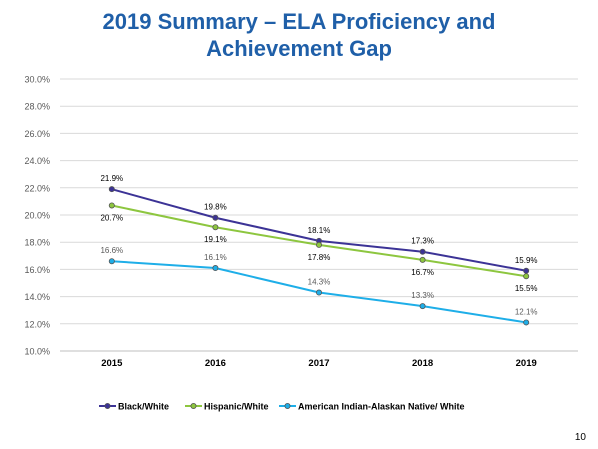 Image resolution: width=598 pixels, height=449 pixels. What do you see at coordinates (37, 243) in the screenshot?
I see `y-tick-label: 18.0%` at bounding box center [37, 243].